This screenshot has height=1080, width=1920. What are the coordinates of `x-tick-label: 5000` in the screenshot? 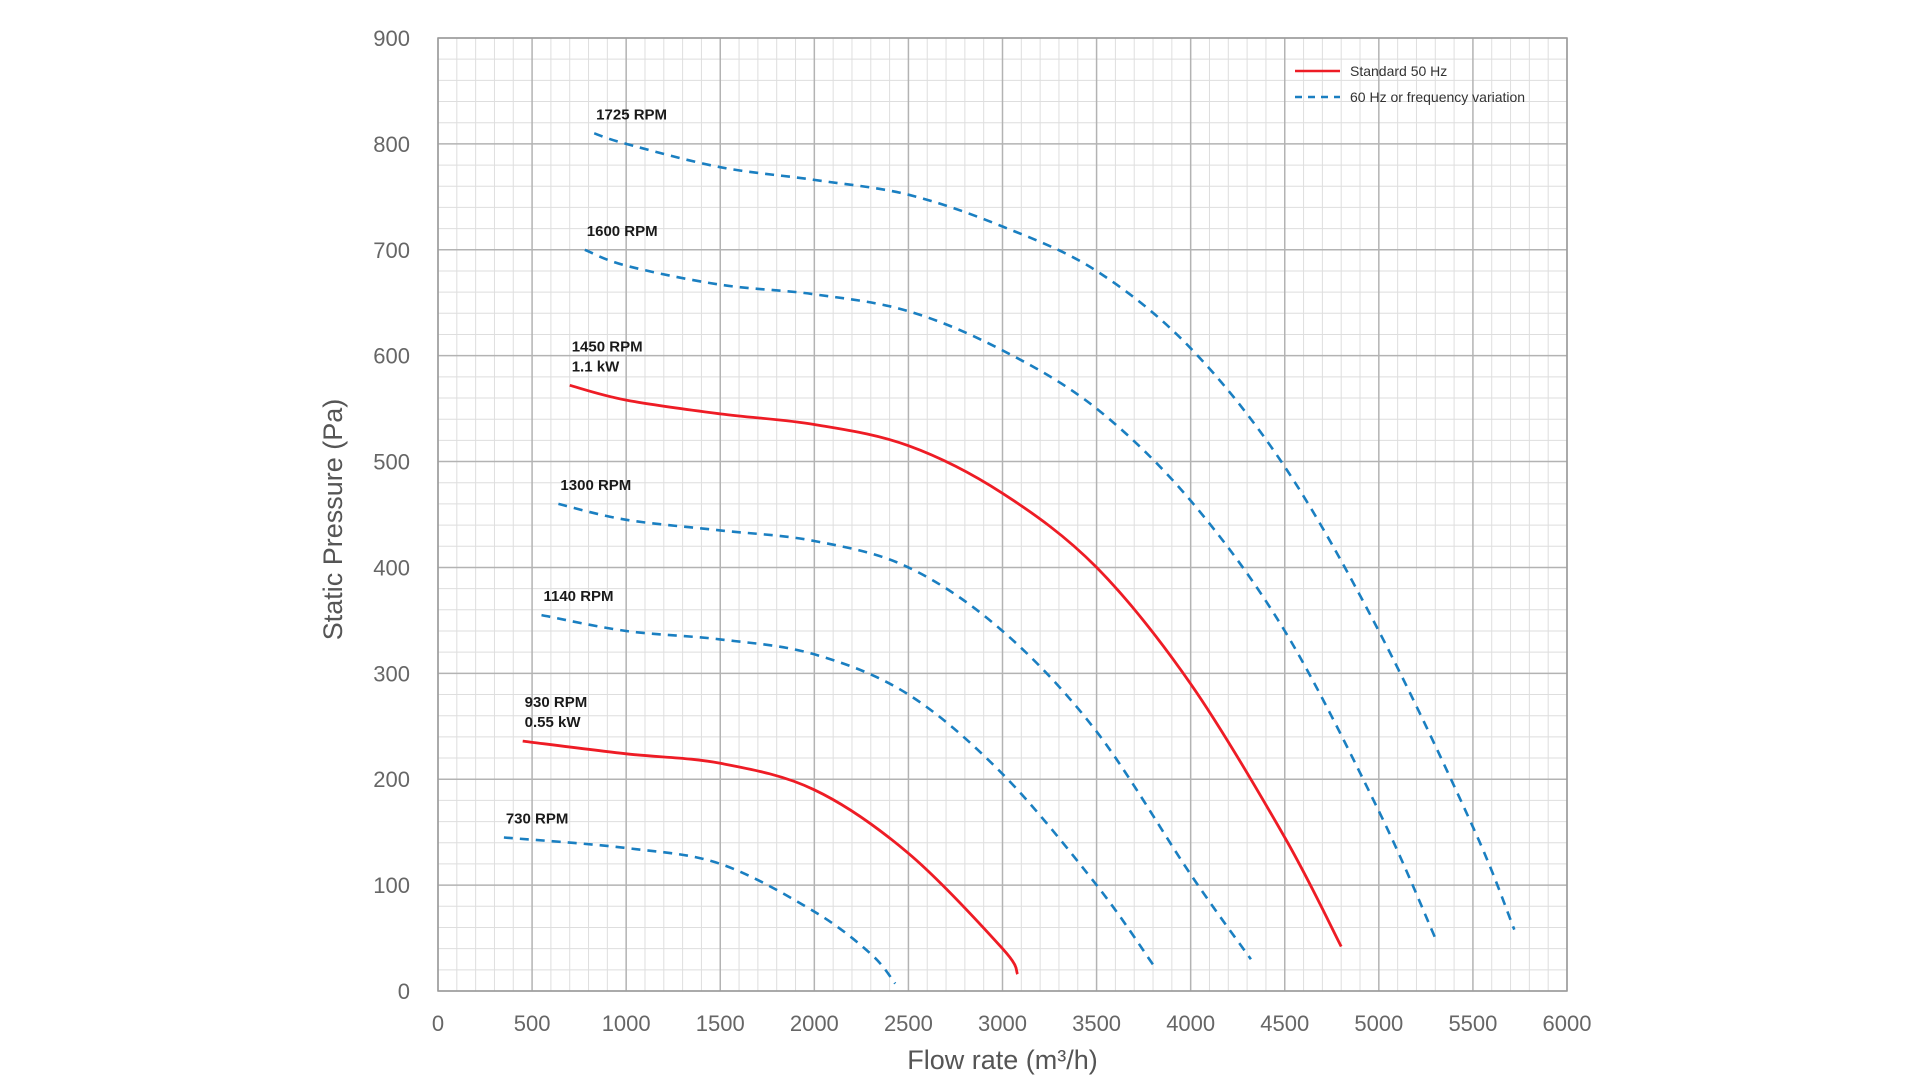 It's located at (1378, 1023).